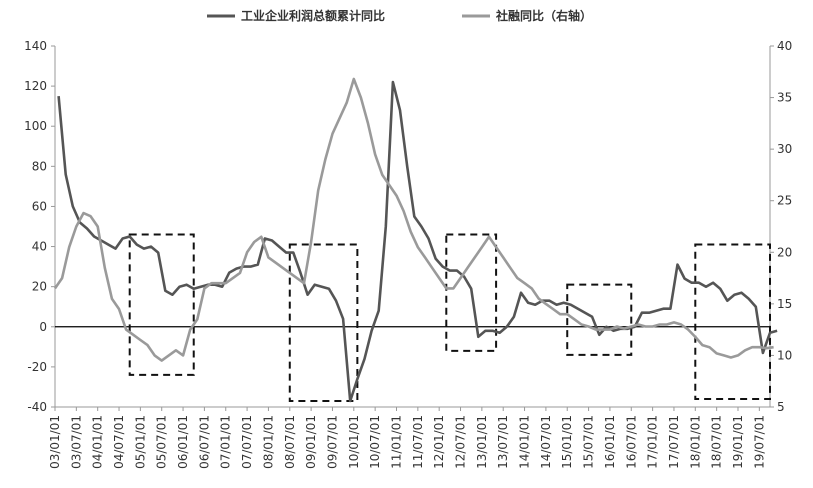 This screenshot has height=488, width=813. Describe the element at coordinates (784, 98) in the screenshot. I see `right-tick-label: 35` at that location.